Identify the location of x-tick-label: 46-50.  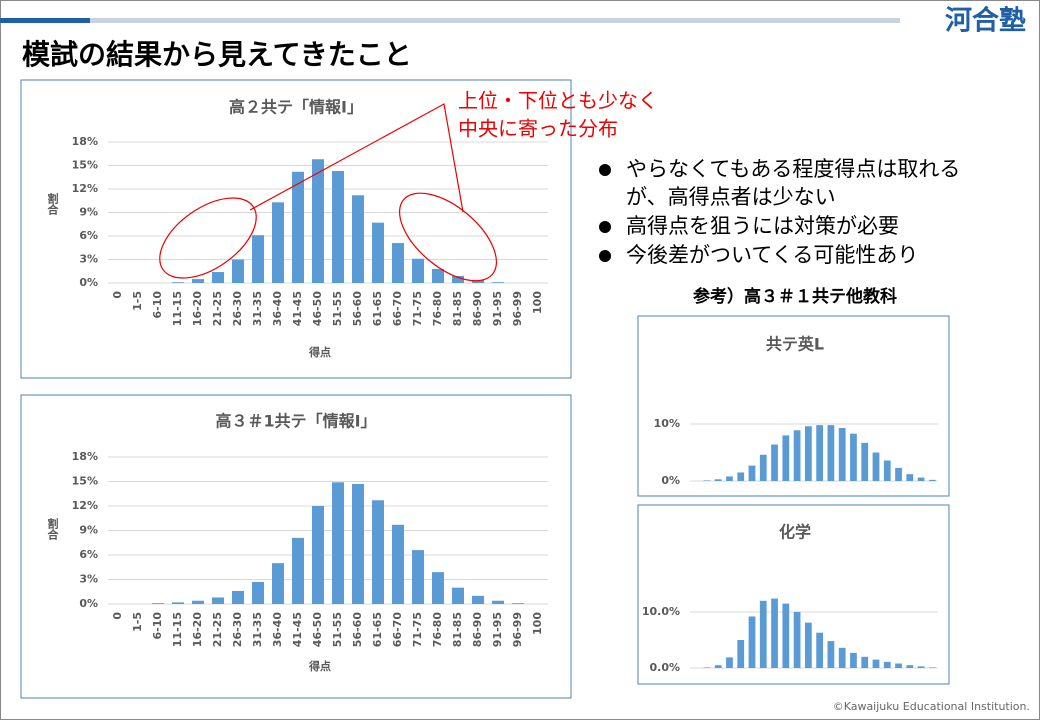
(317, 630).